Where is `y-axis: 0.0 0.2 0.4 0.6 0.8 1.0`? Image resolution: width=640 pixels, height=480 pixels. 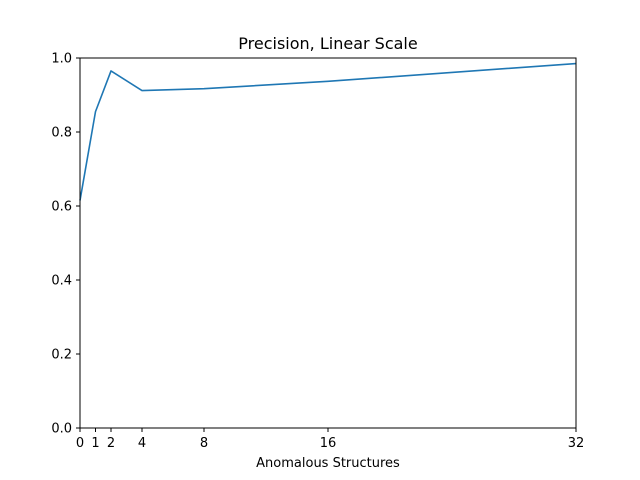
y-axis: 0.0 0.2 0.4 0.6 0.8 1.0 is located at coordinates (65, 244).